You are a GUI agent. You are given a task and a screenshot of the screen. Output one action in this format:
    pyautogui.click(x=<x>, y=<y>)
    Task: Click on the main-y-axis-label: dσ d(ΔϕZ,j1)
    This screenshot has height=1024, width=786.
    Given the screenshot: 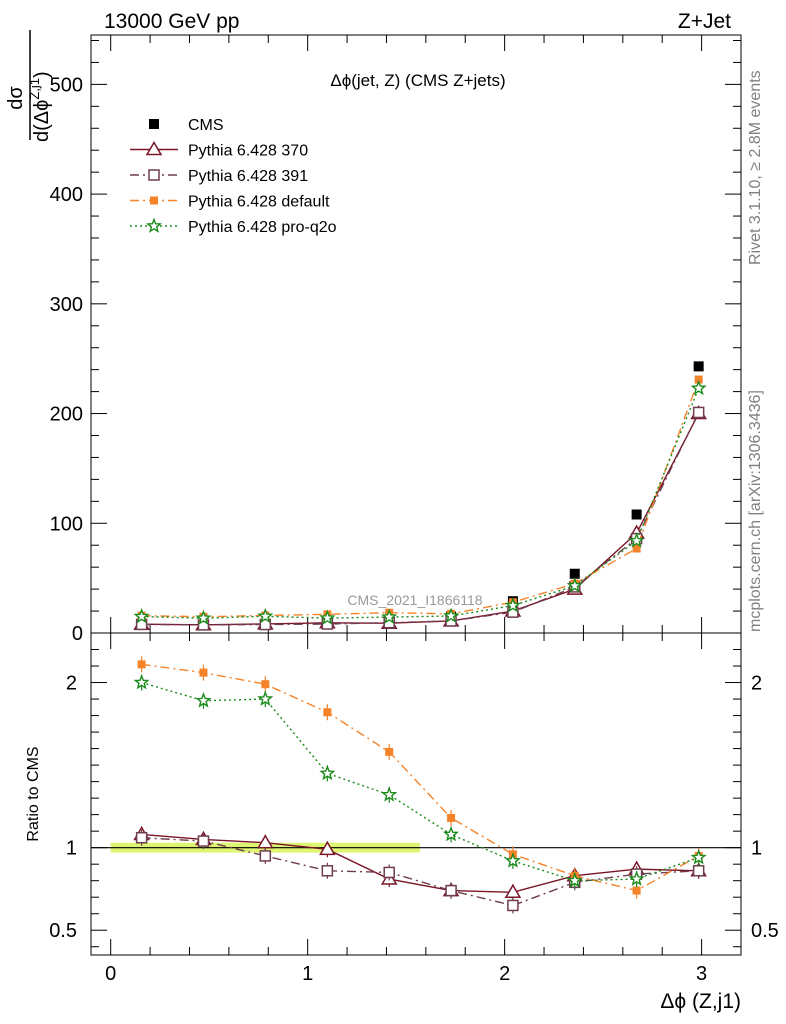 What is the action you would take?
    pyautogui.click(x=29, y=86)
    